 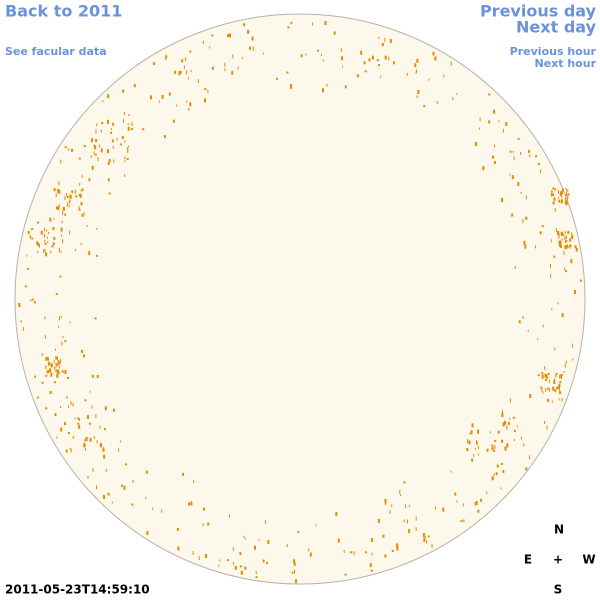 I want to click on back-link: Back to 2011, so click(x=63, y=11).